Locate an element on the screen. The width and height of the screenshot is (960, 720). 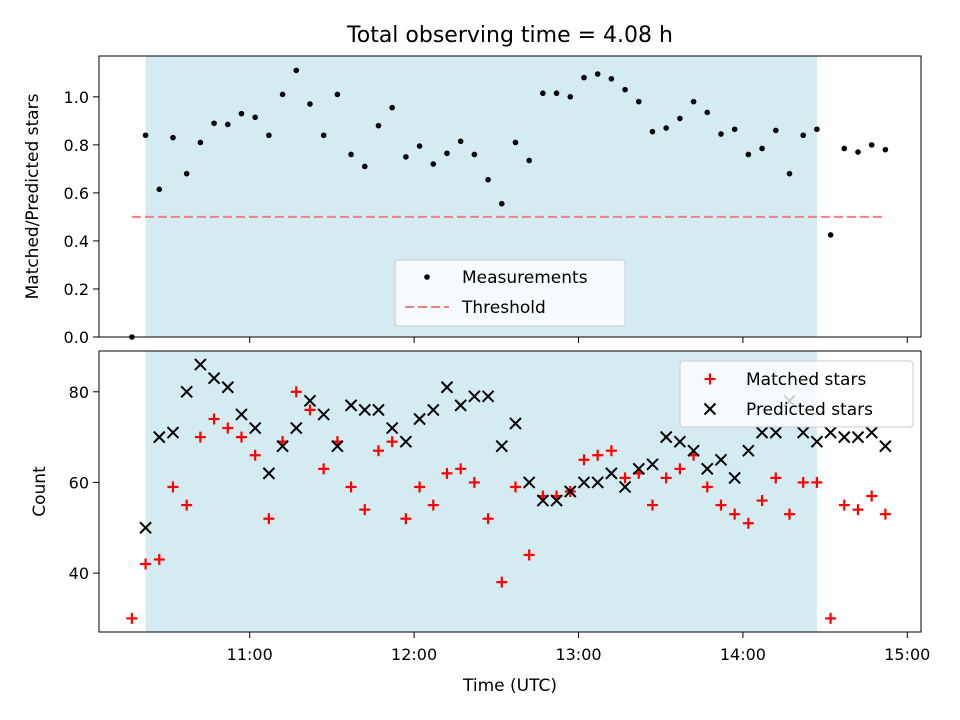
x-tick-label: 12:00 is located at coordinates (414, 654).